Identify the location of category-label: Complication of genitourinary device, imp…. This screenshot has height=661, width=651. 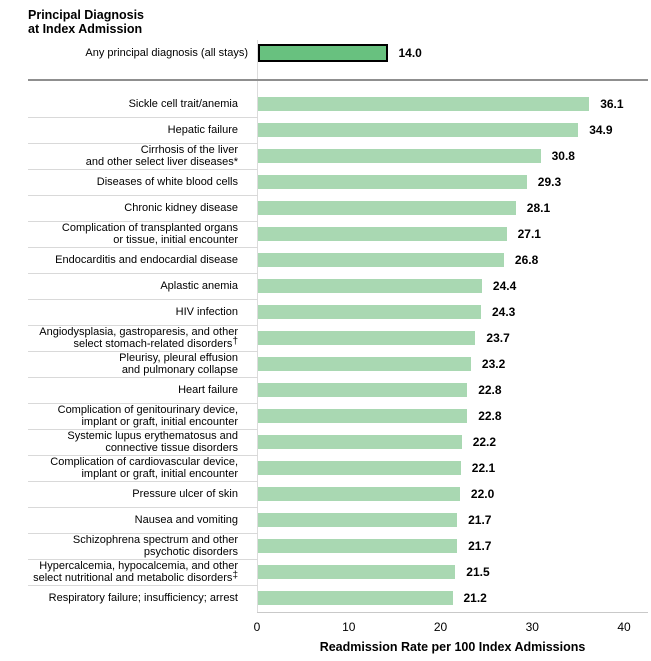
(147, 416).